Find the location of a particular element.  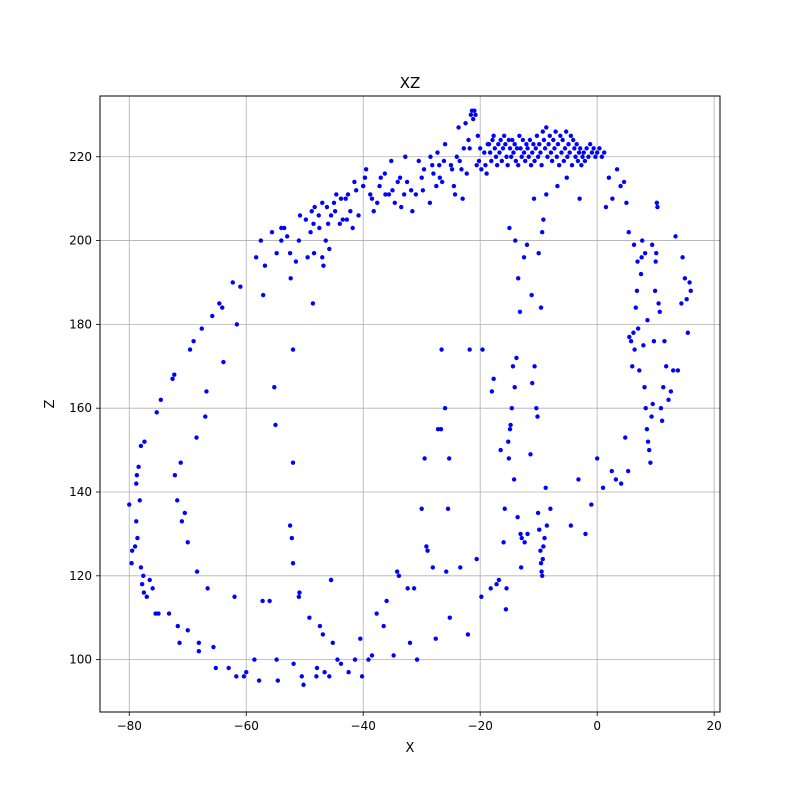

y-axis-label: Z is located at coordinates (50, 403).